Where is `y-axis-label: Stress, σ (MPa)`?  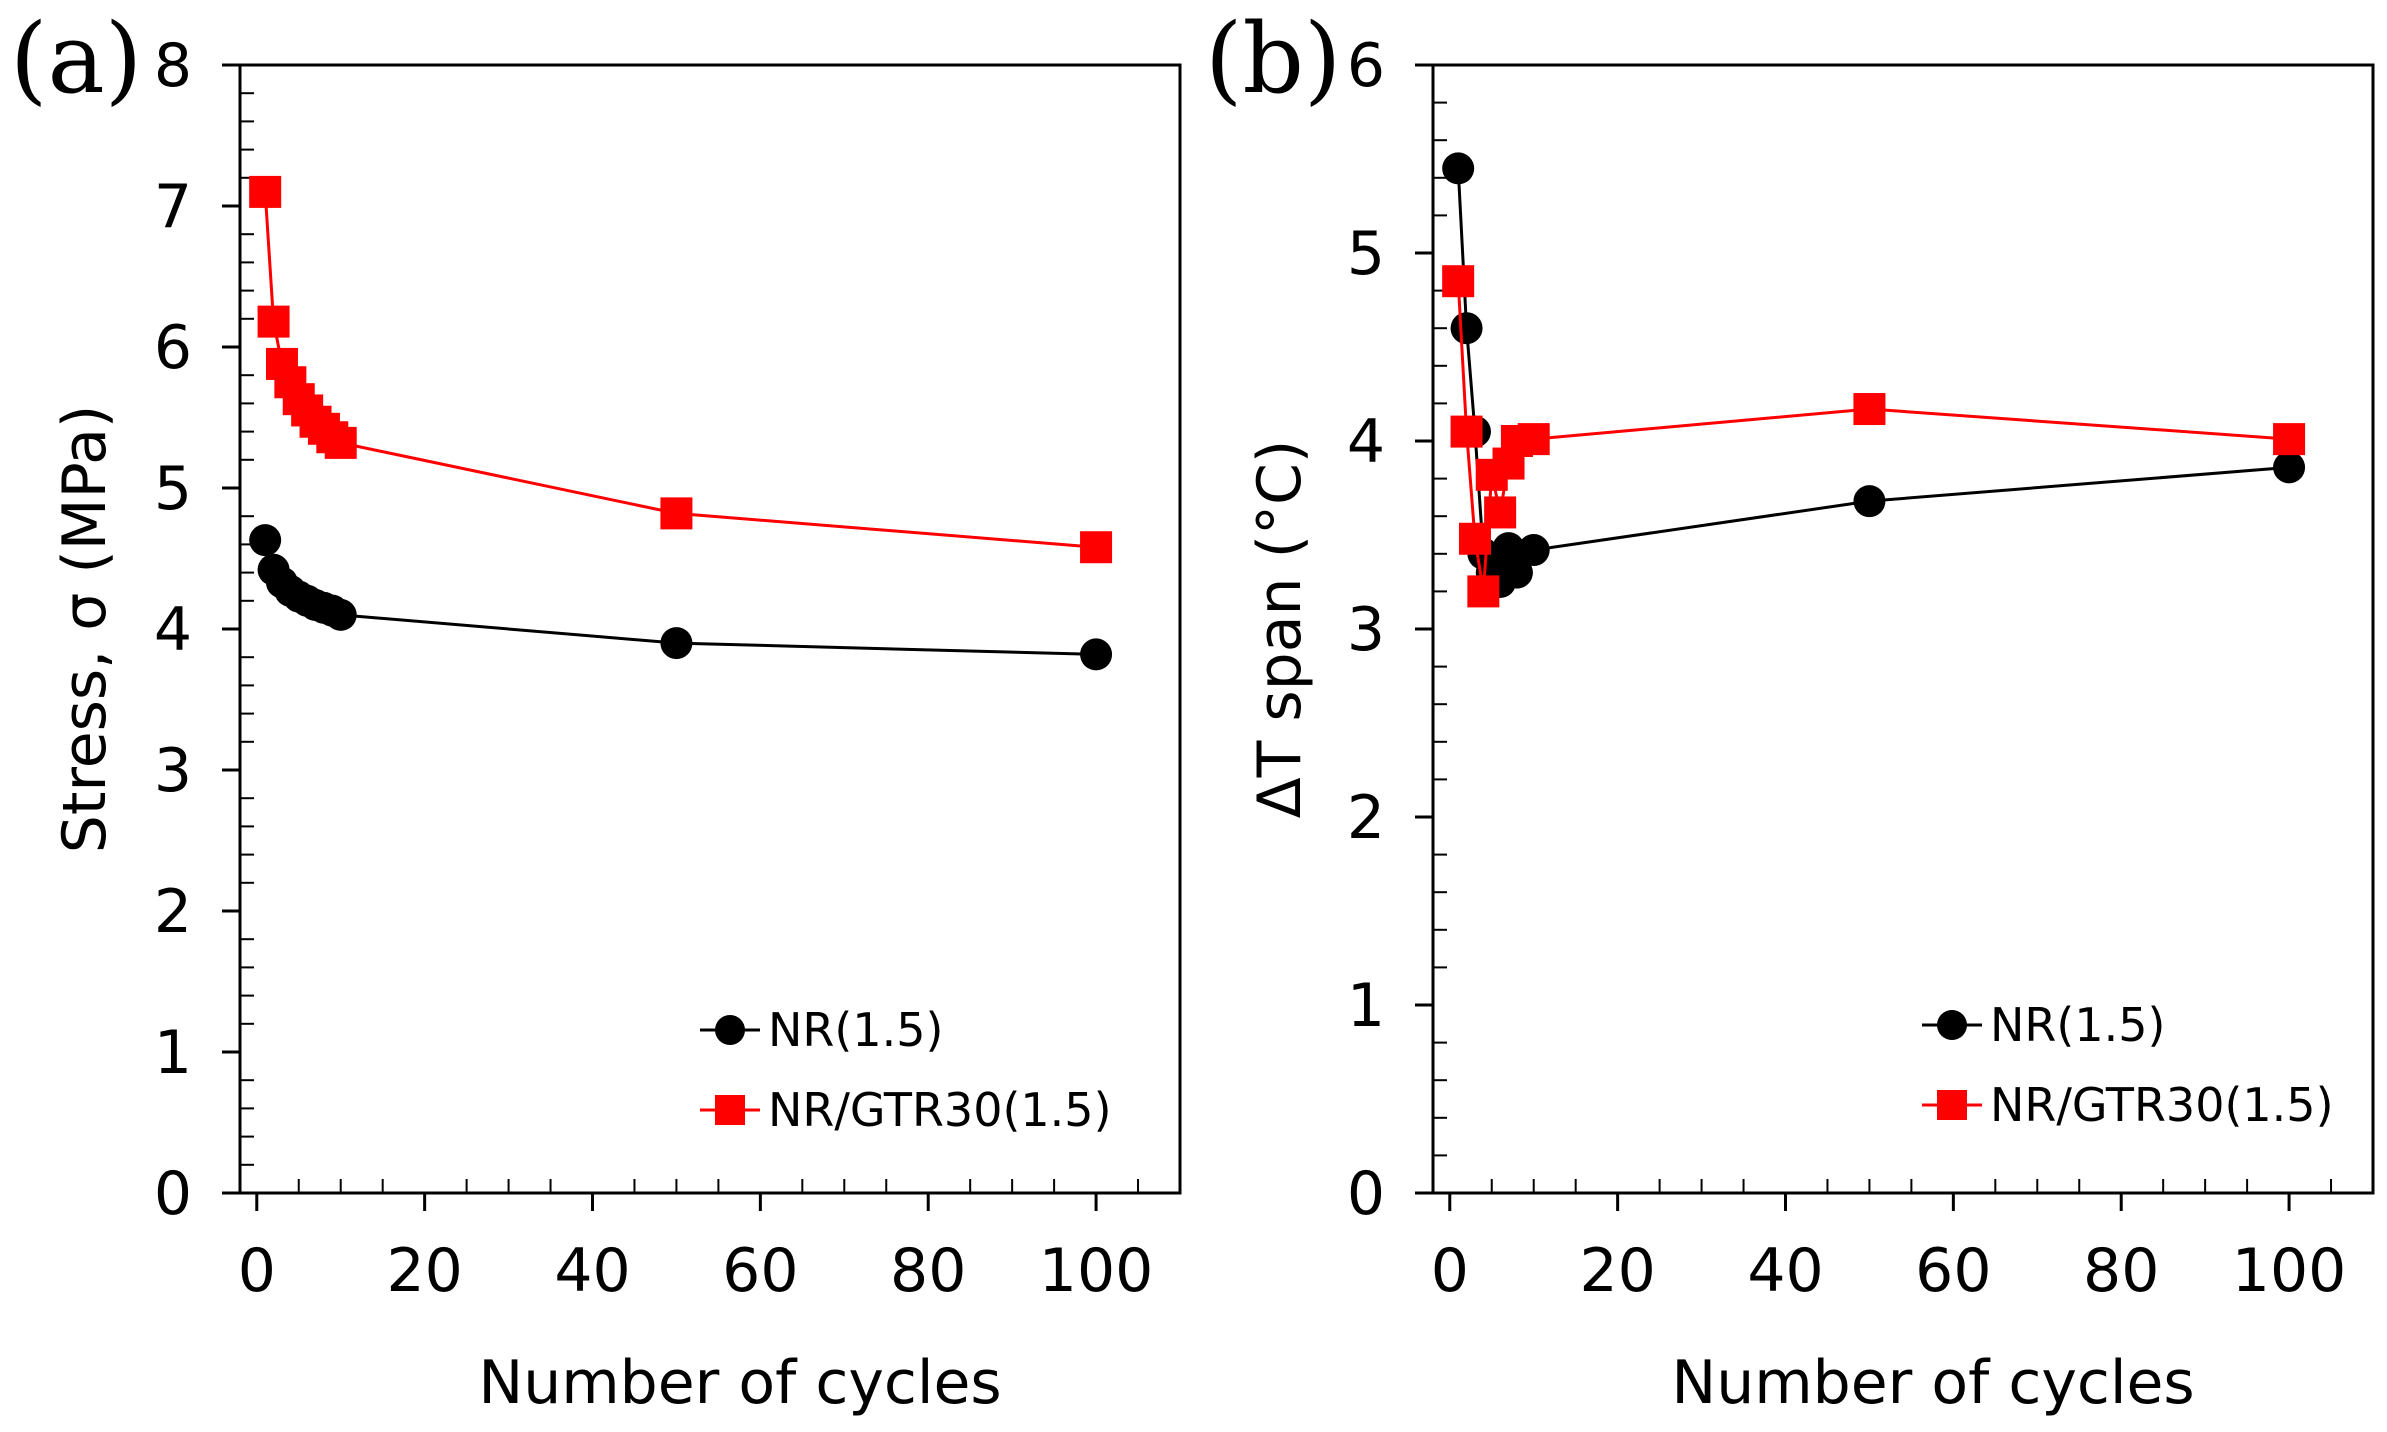
y-axis-label: Stress, σ (MPa) is located at coordinates (85, 629).